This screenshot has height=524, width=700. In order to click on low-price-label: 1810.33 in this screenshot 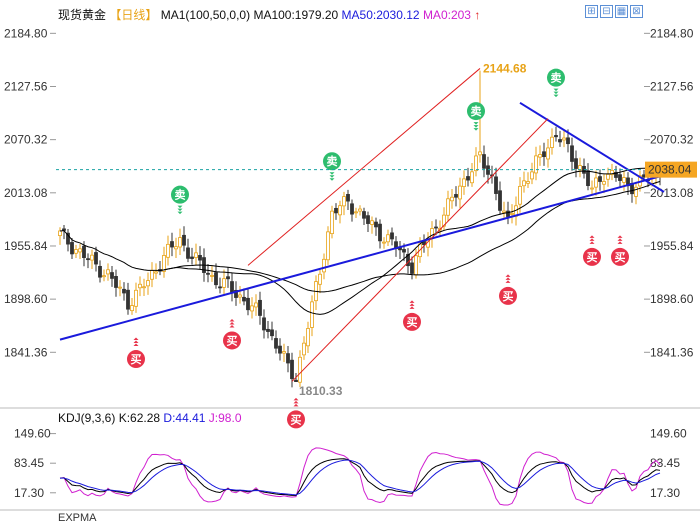, I will do `click(321, 391)`.